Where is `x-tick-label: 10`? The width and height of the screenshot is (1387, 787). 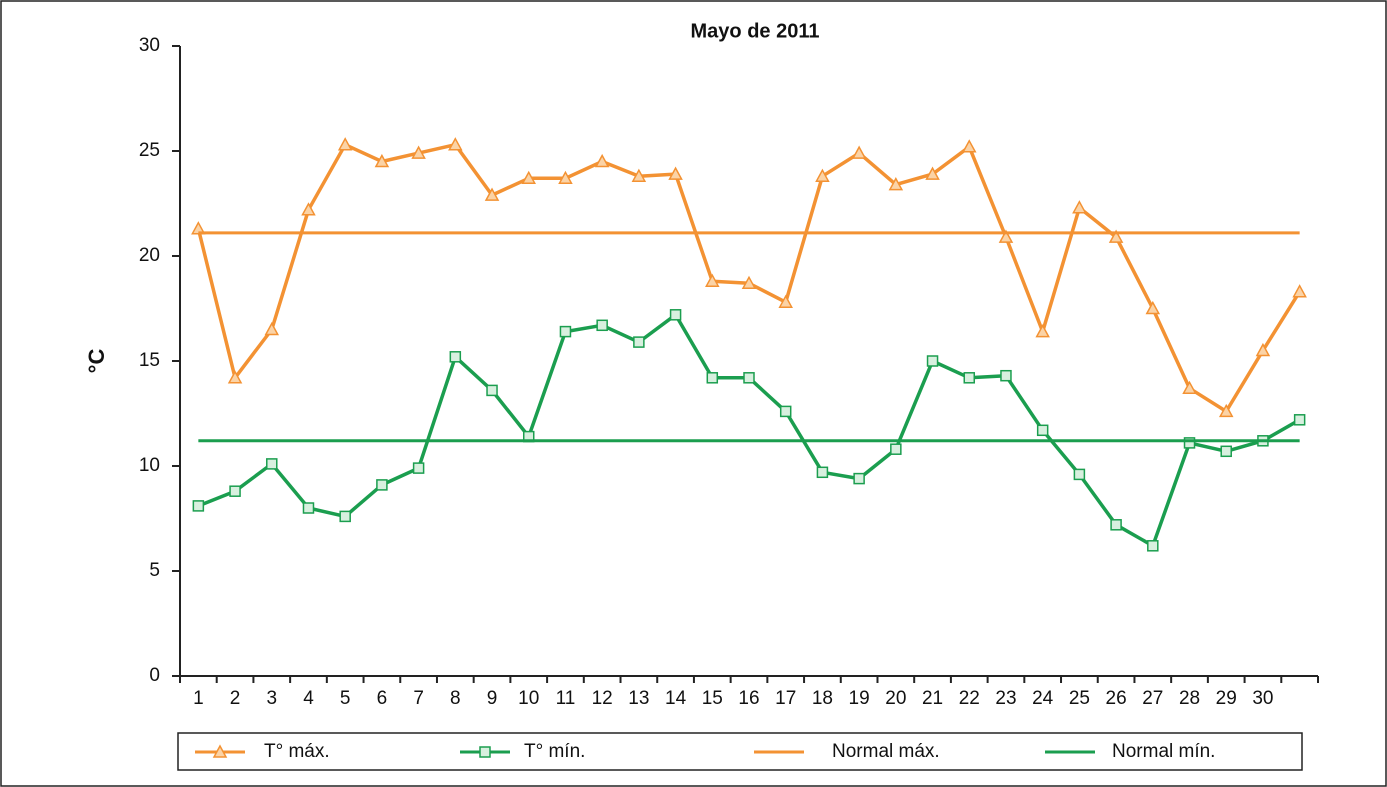
x-tick-label: 10 is located at coordinates (528, 698).